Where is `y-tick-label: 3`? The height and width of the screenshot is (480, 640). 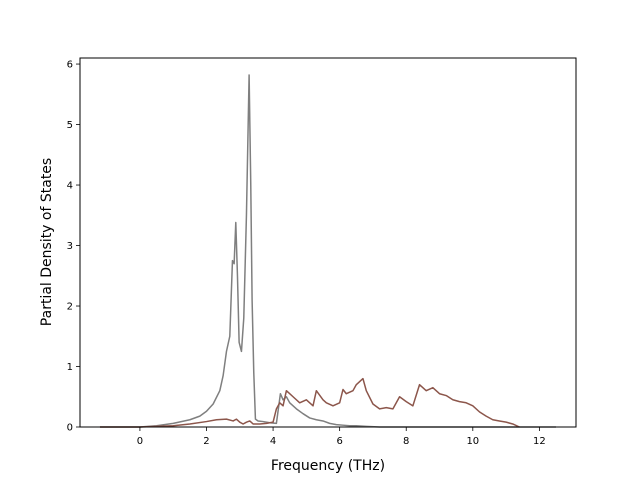 y-tick-label: 3 is located at coordinates (70, 246).